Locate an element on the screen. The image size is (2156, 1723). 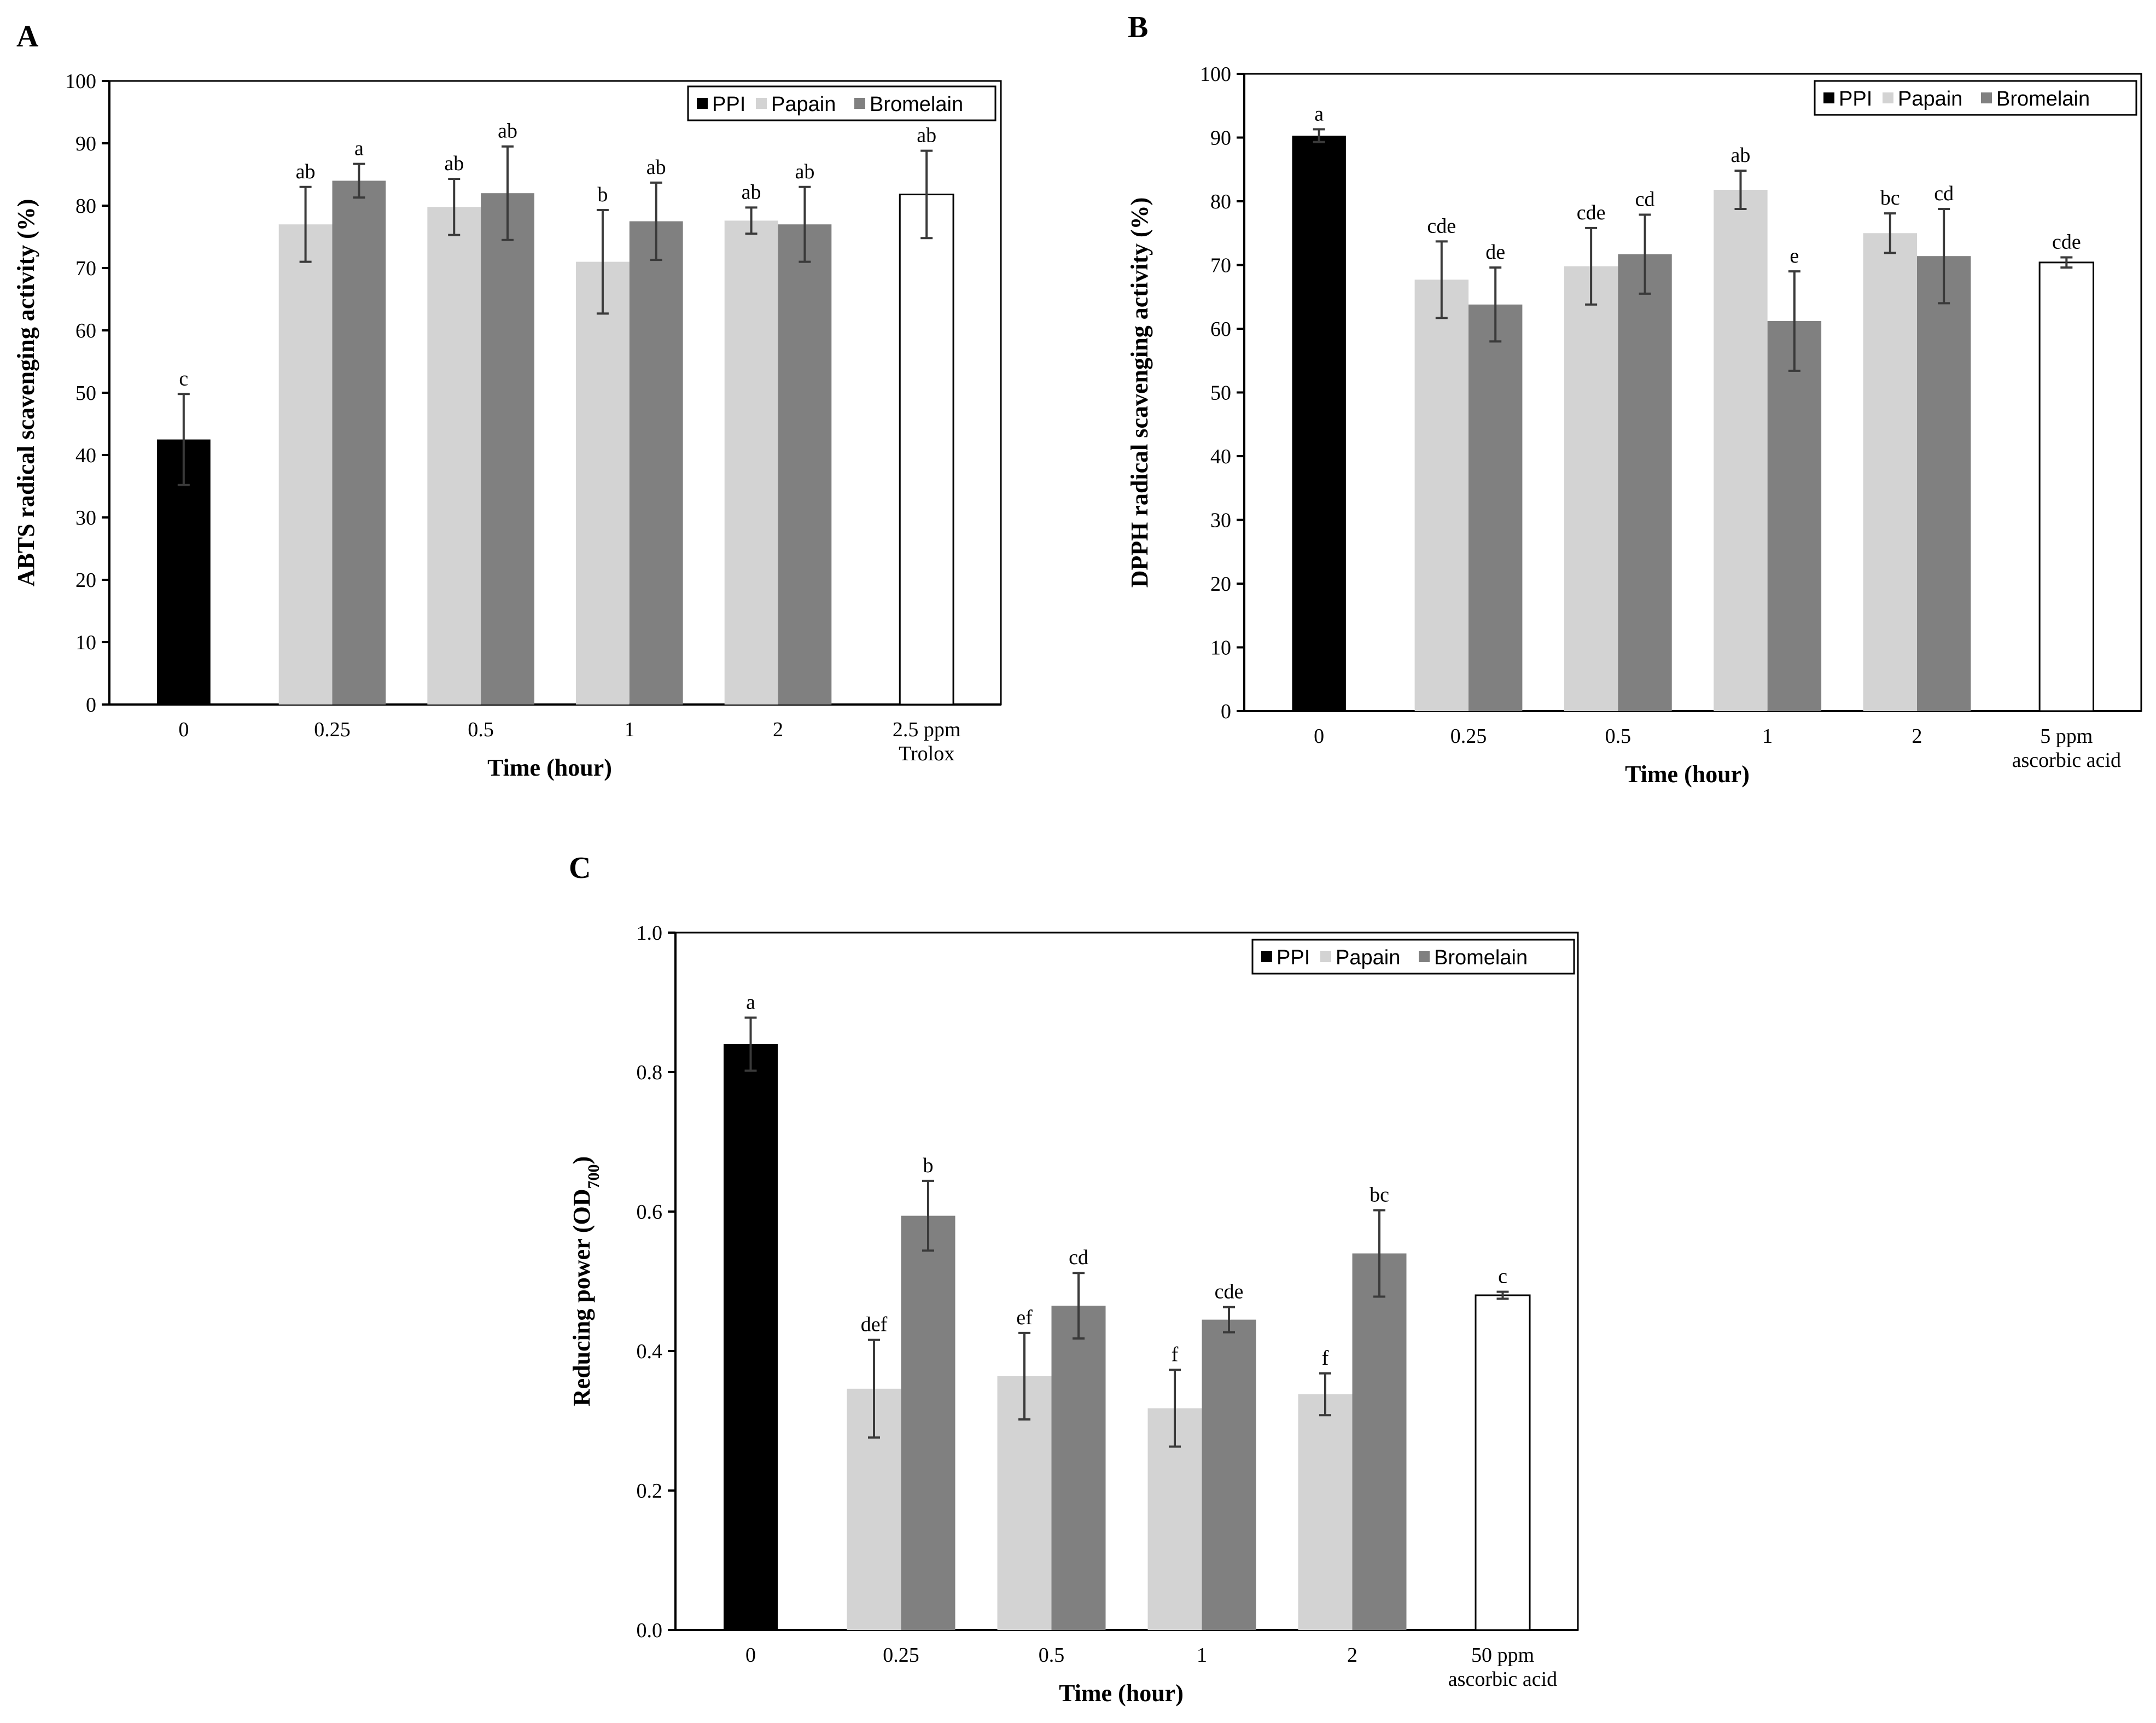
x-tick-label-line2: Trolox is located at coordinates (926, 753).